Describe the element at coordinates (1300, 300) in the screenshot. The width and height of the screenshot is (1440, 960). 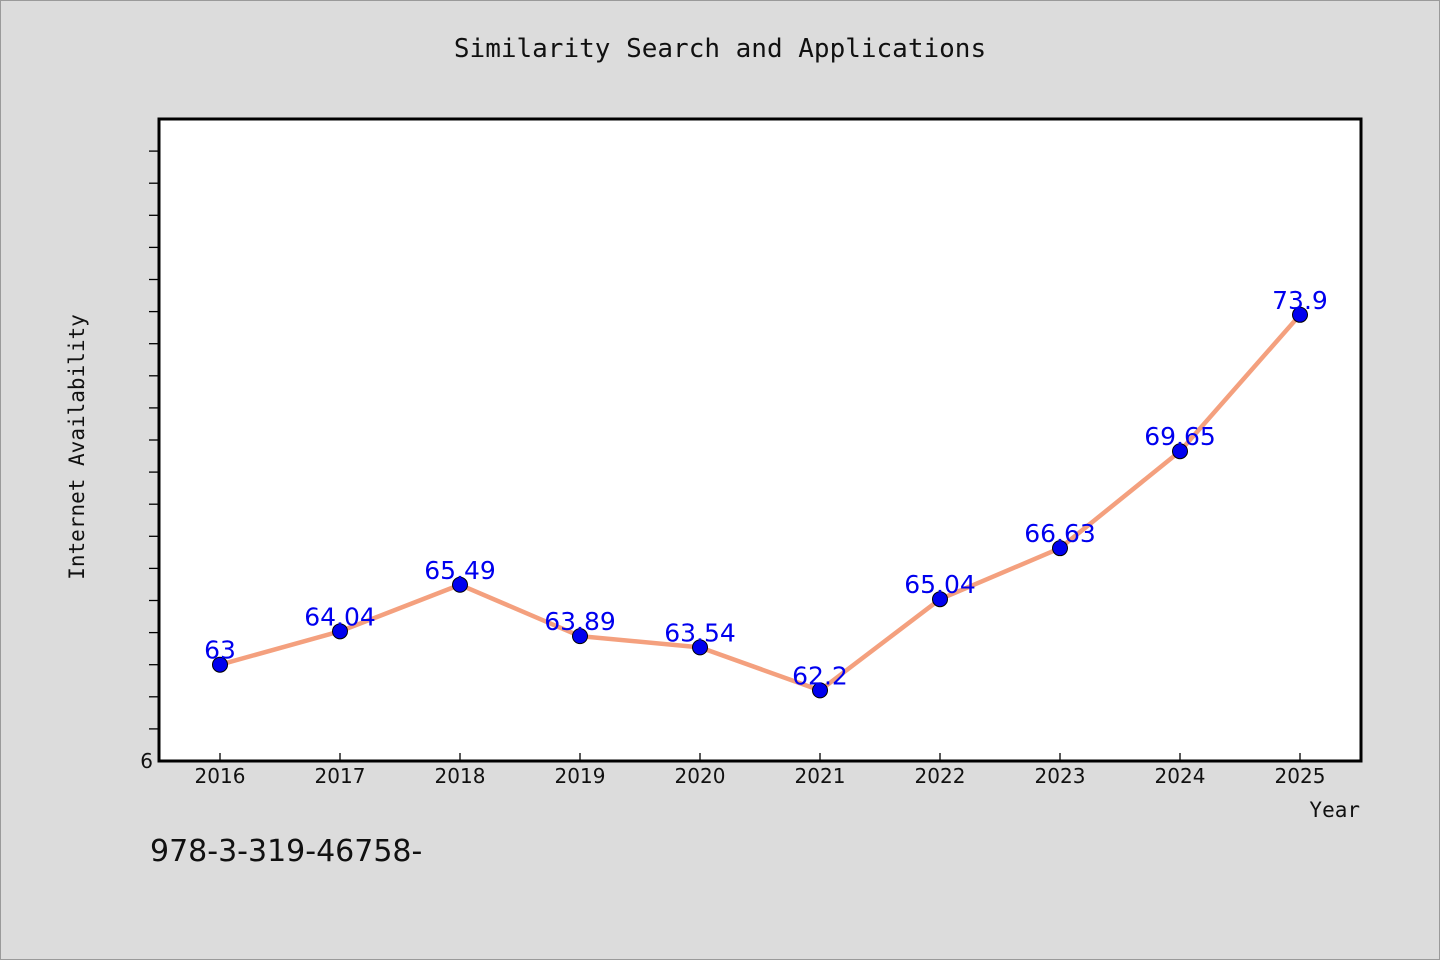
I see `data-label: 73.9` at that location.